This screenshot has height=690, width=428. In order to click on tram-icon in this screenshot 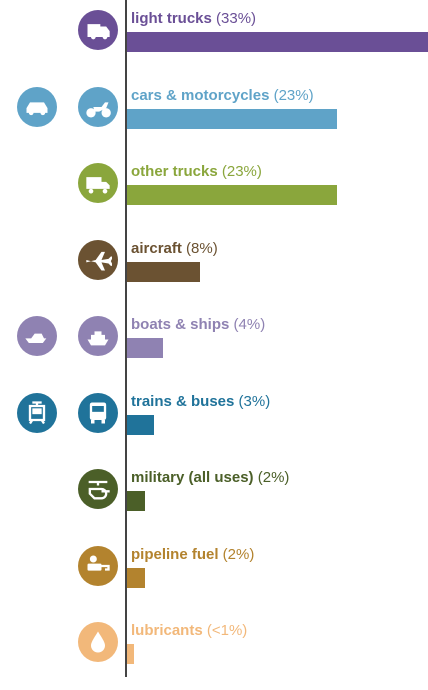, I will do `click(37, 412)`.